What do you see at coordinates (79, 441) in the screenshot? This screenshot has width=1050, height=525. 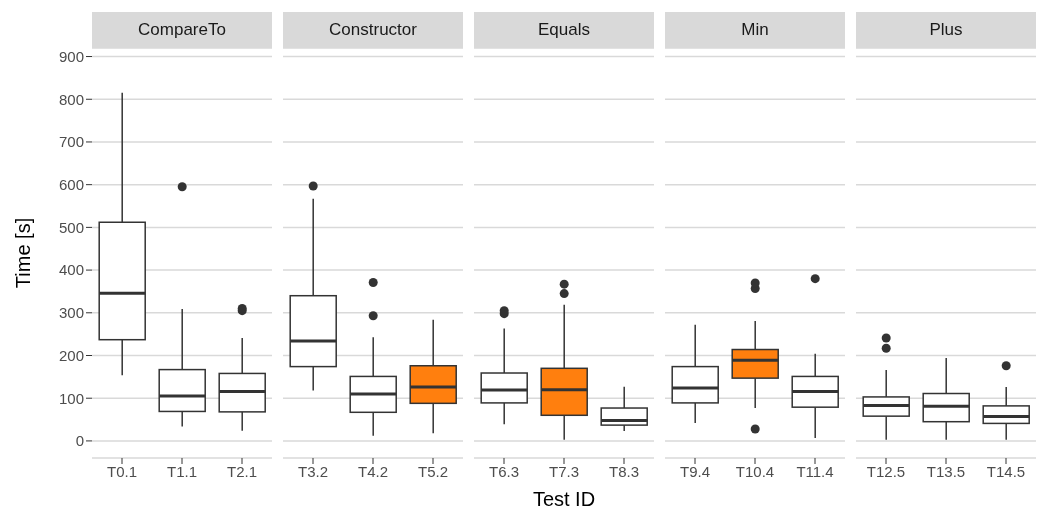 I see `y-tick-label: 0` at bounding box center [79, 441].